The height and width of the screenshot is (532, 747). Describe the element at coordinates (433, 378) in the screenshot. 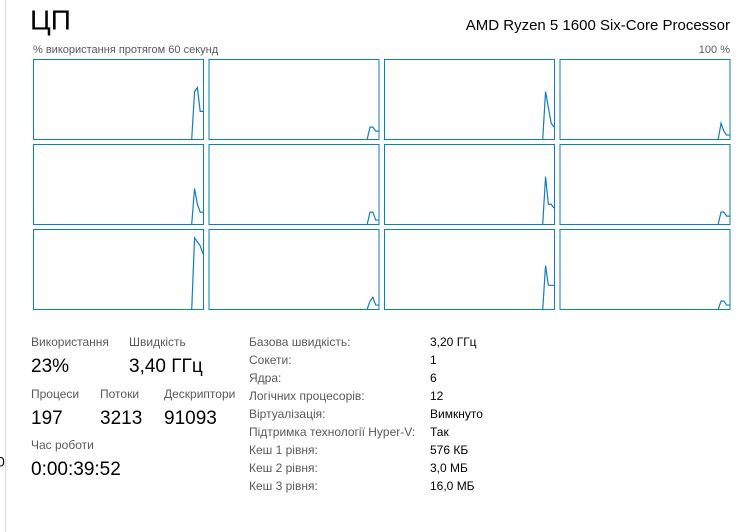

I see `detail-value: 6` at that location.